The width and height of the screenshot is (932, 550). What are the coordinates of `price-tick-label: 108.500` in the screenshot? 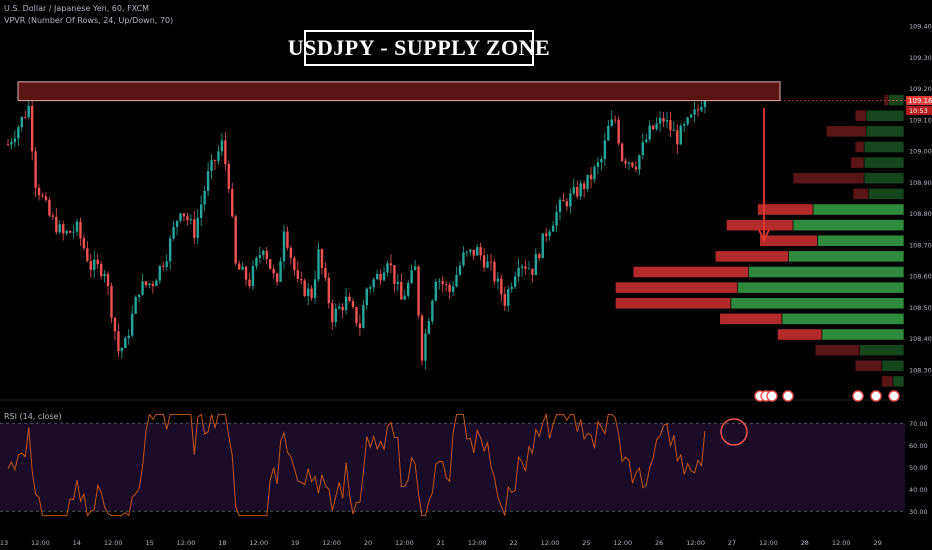 It's located at (920, 308).